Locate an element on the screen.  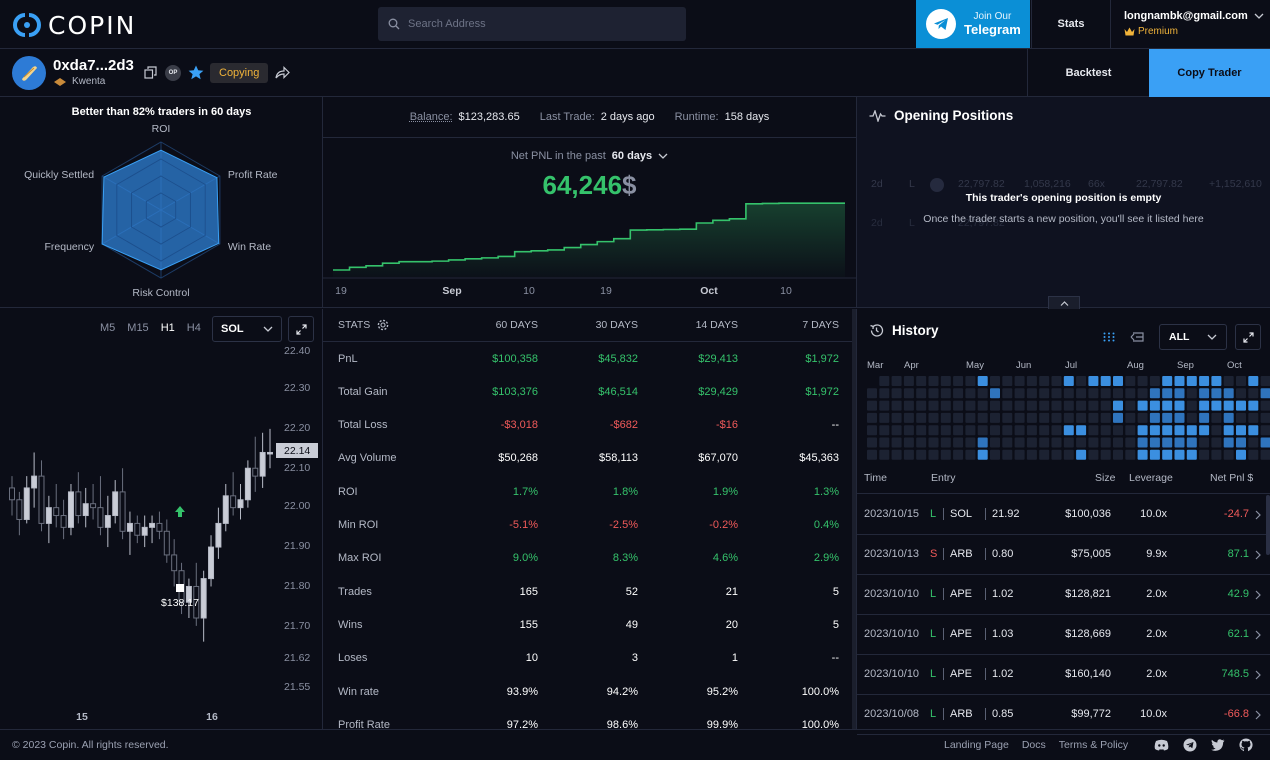
list-view-icon is located at coordinates (1137, 337).